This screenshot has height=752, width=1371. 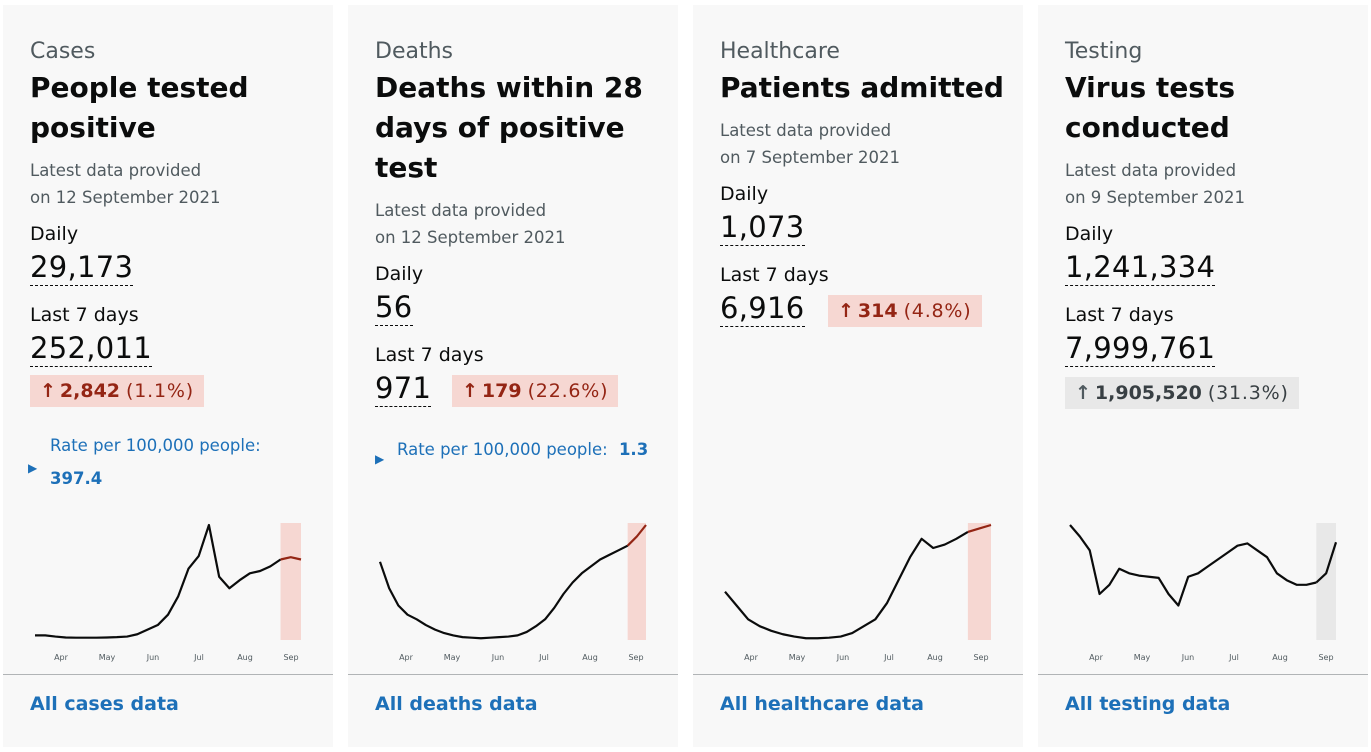 I want to click on all-cases-link: All cases data, so click(x=104, y=704).